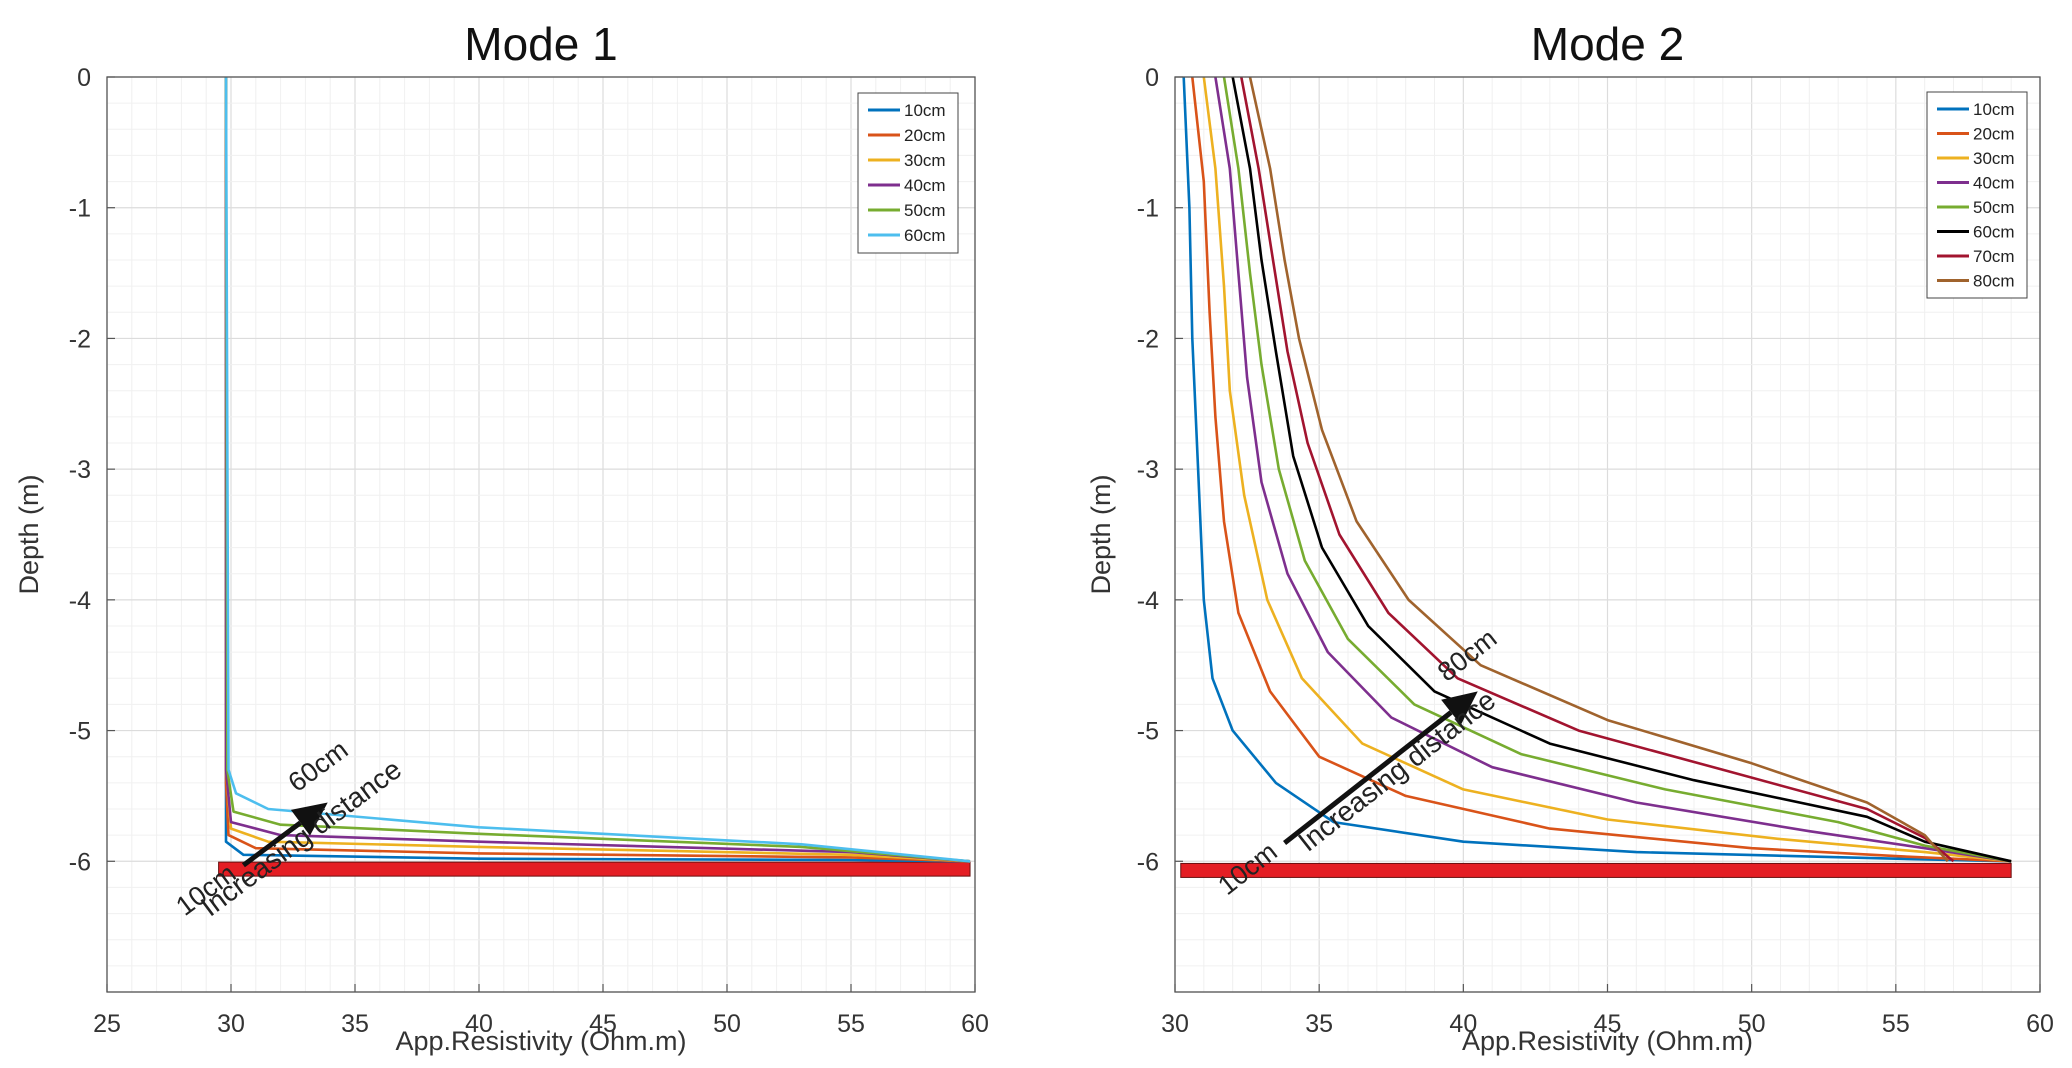 This screenshot has height=1068, width=2072. Describe the element at coordinates (1607, 44) in the screenshot. I see `chart-title: Mode 2` at that location.